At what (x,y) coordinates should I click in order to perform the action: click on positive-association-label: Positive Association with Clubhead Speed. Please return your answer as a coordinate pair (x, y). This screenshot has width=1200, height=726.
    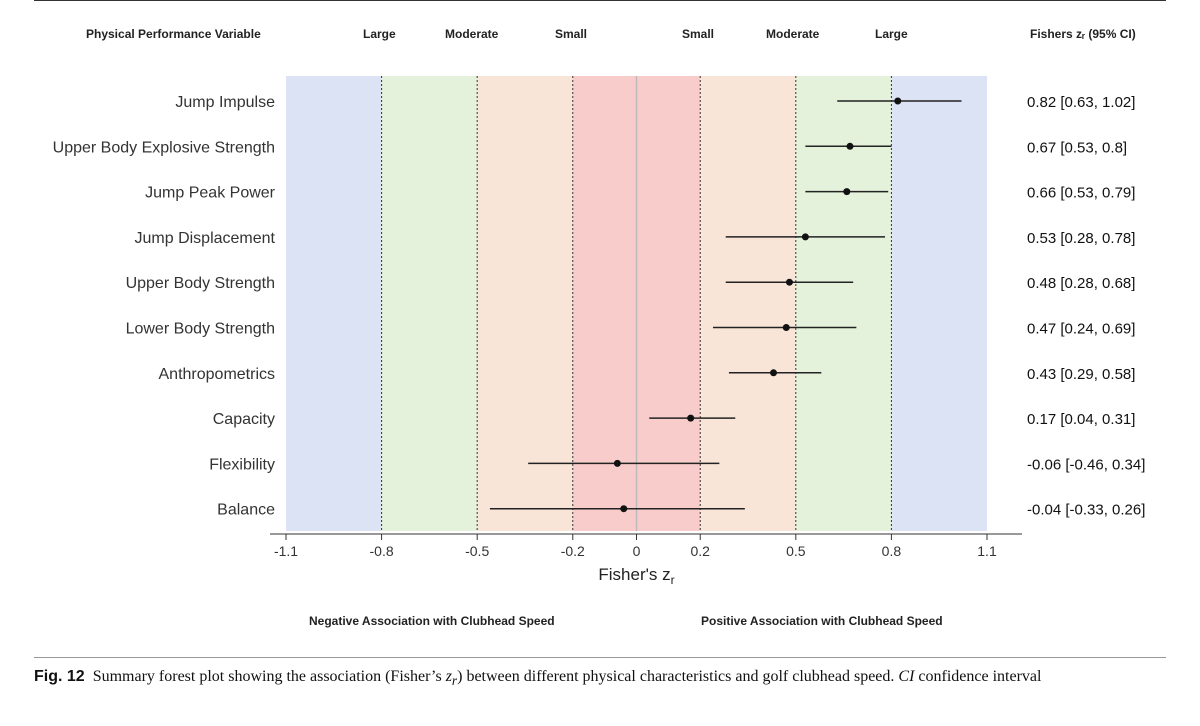
    Looking at the image, I should click on (822, 621).